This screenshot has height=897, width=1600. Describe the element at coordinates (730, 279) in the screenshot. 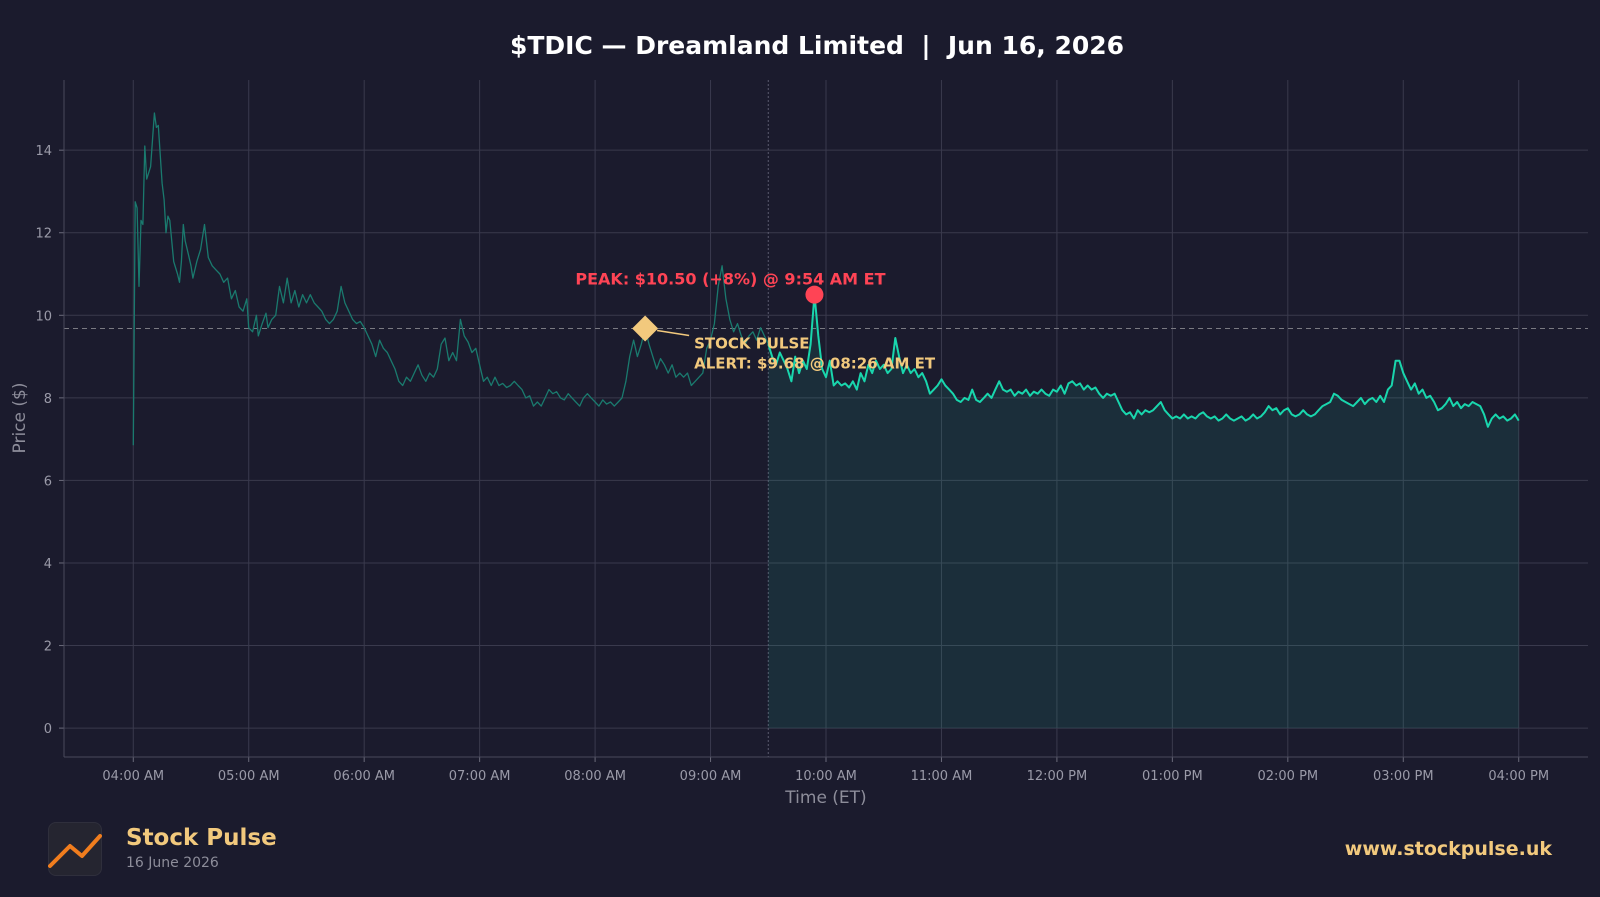

I see `peak-label: PEAK: $10.50 (+8%) @ 9:54 AM ET` at that location.